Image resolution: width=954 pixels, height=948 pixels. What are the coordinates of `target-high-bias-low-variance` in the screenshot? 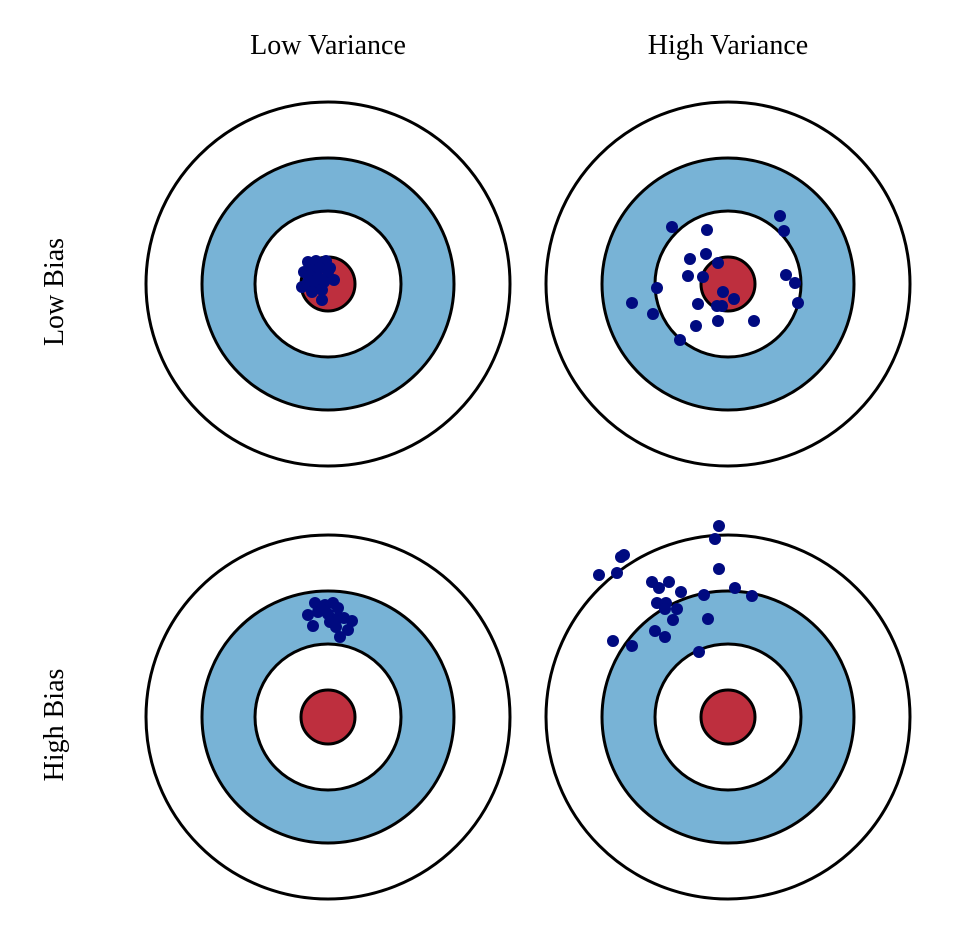 It's located at (328, 717).